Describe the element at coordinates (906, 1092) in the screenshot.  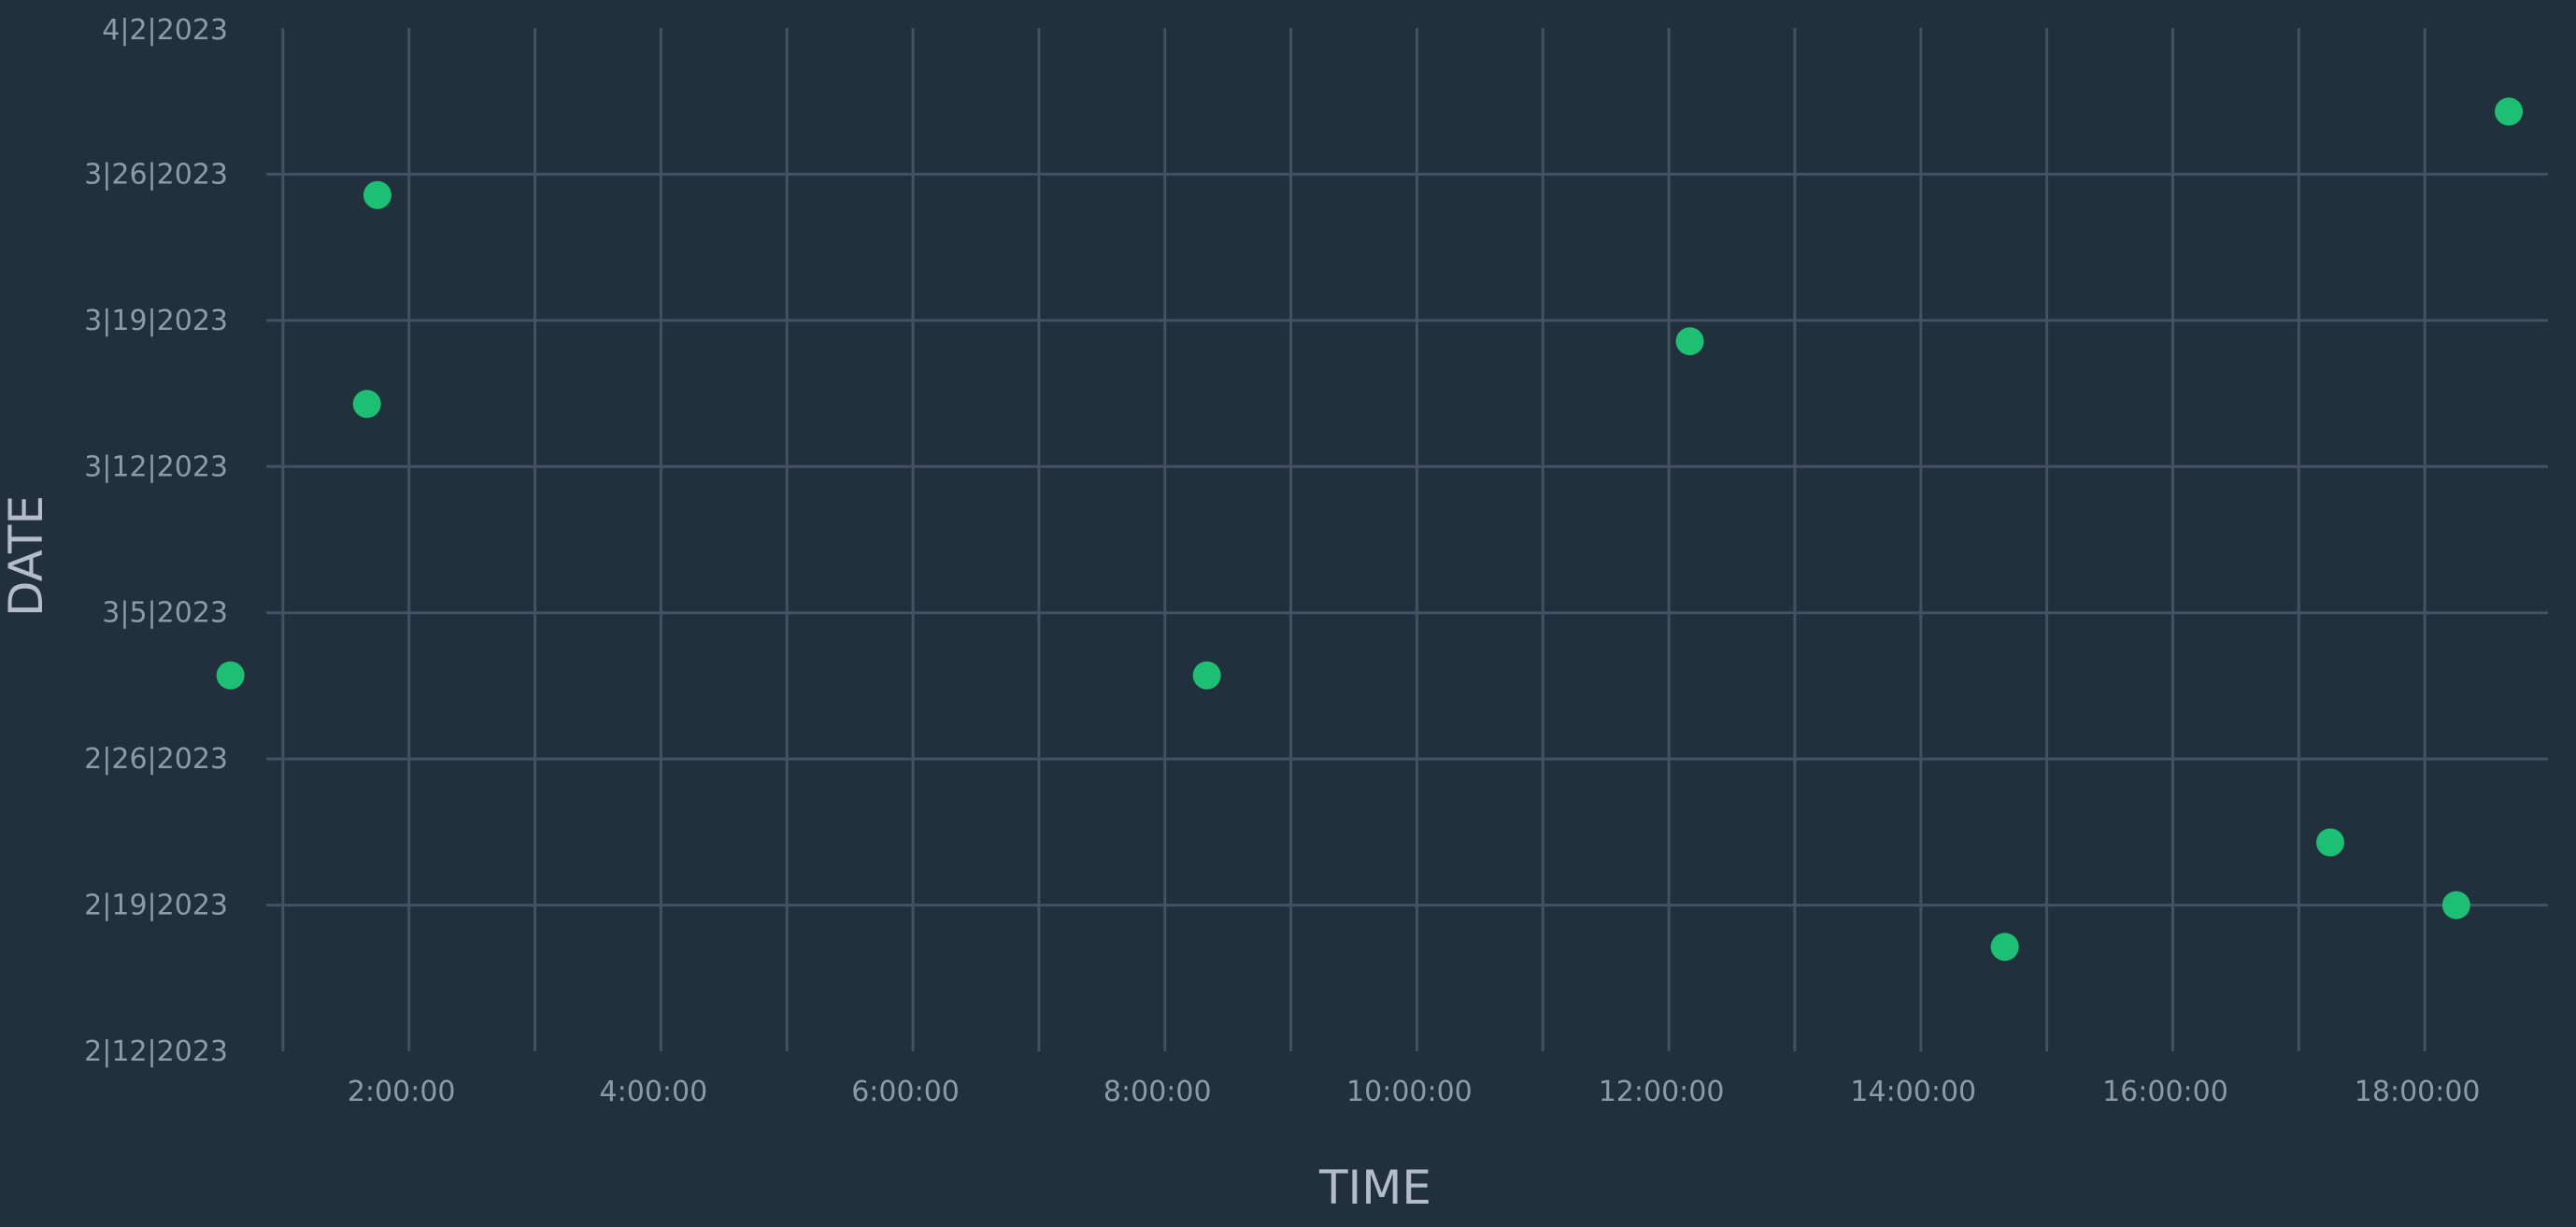
I see `x-tick-label: 6:00:00` at that location.